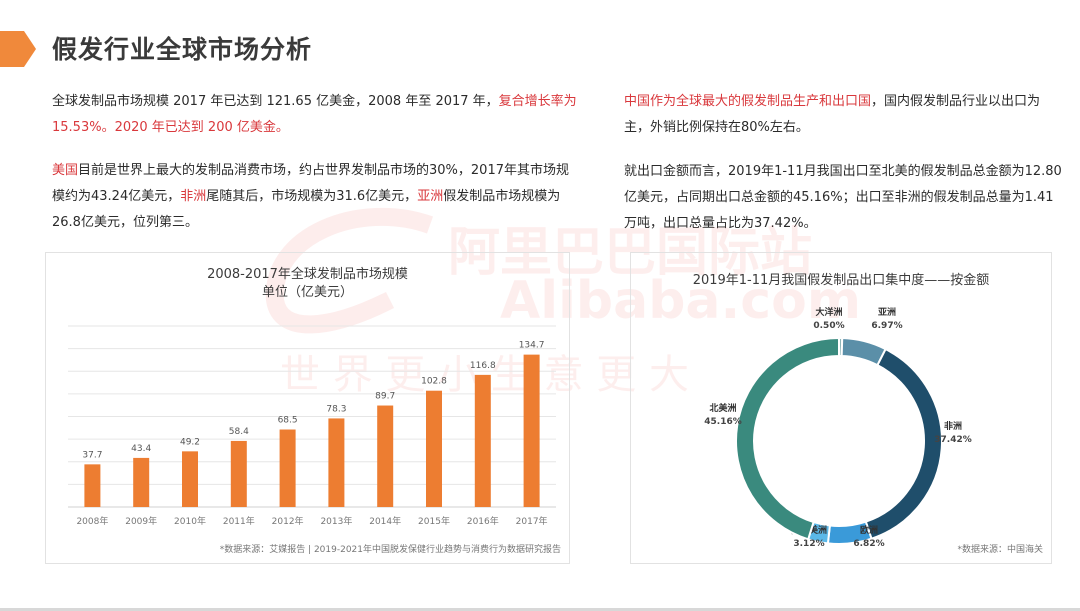 Image resolution: width=1080 pixels, height=611 pixels. Describe the element at coordinates (828, 312) in the screenshot. I see `segment-category-label: 大洋洲` at that location.